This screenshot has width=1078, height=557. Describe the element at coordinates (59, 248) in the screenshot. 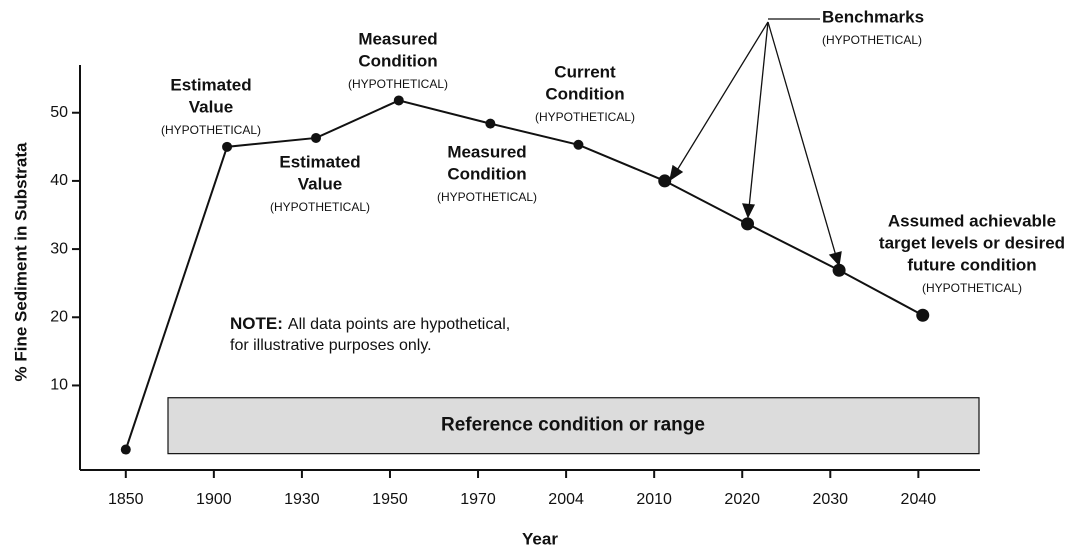

I see `y-tick-label: 30` at that location.